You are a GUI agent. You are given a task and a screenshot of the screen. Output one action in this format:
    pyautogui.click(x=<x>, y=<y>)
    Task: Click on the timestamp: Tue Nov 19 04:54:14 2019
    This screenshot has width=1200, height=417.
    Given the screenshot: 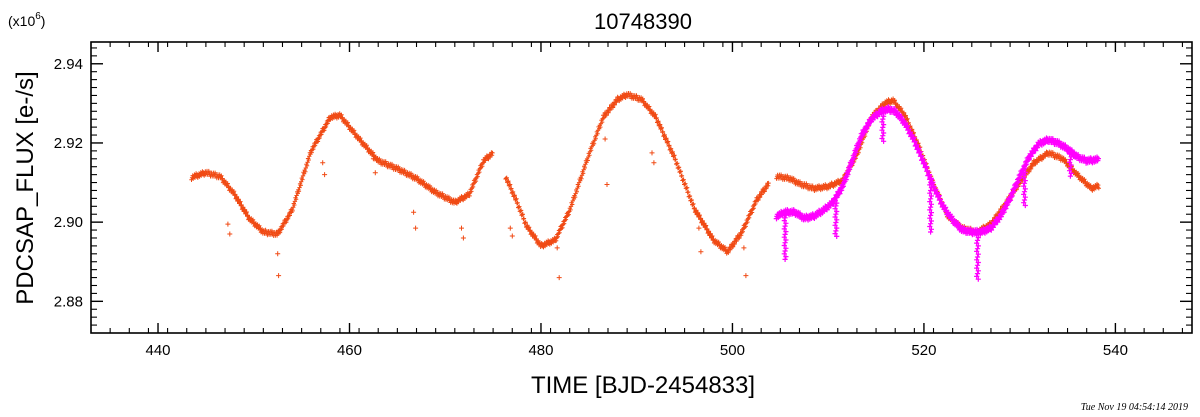 What is the action you would take?
    pyautogui.click(x=1134, y=407)
    